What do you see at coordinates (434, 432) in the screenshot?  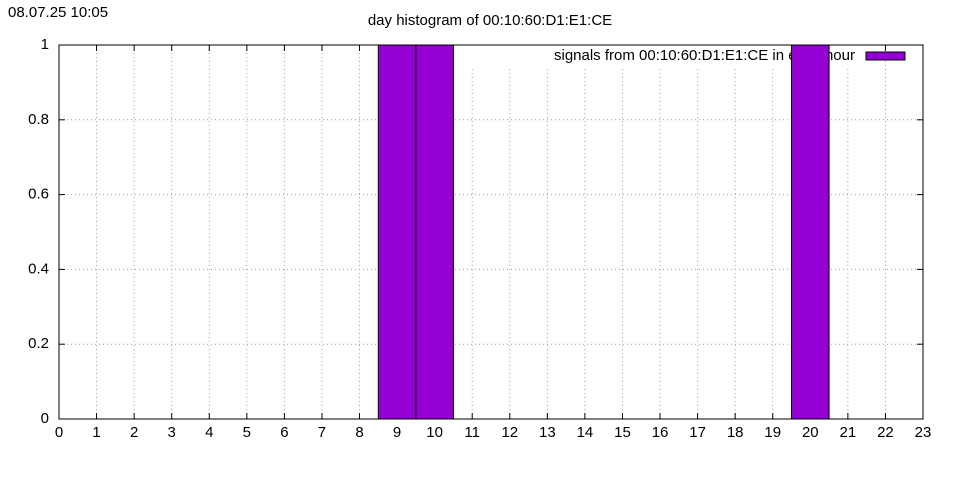 I see `x-tick-label: 10` at bounding box center [434, 432].